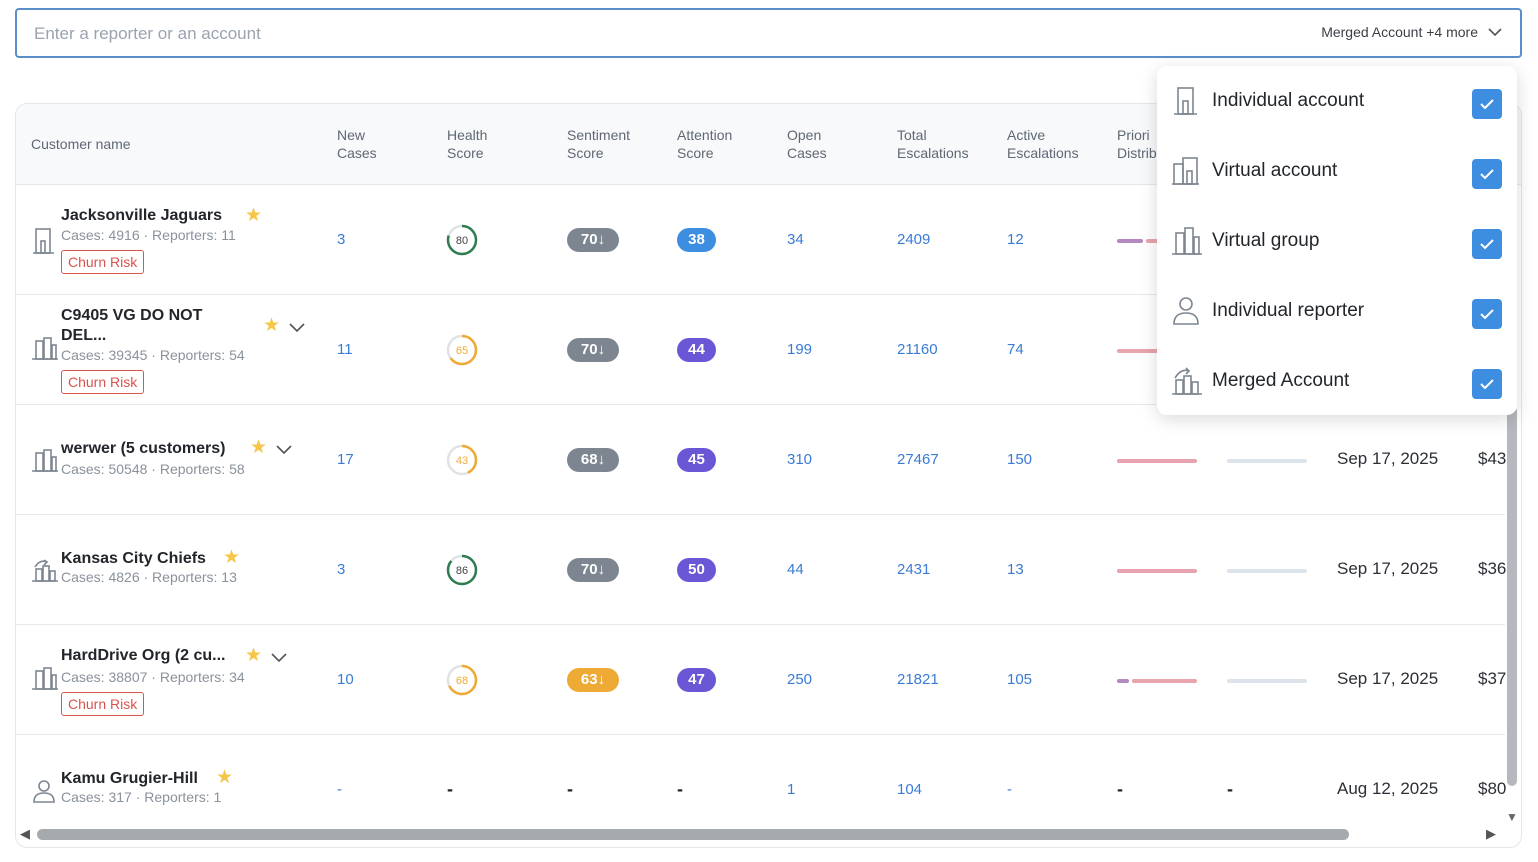 This screenshot has width=1538, height=862. I want to click on health-score-value: -, so click(450, 789).